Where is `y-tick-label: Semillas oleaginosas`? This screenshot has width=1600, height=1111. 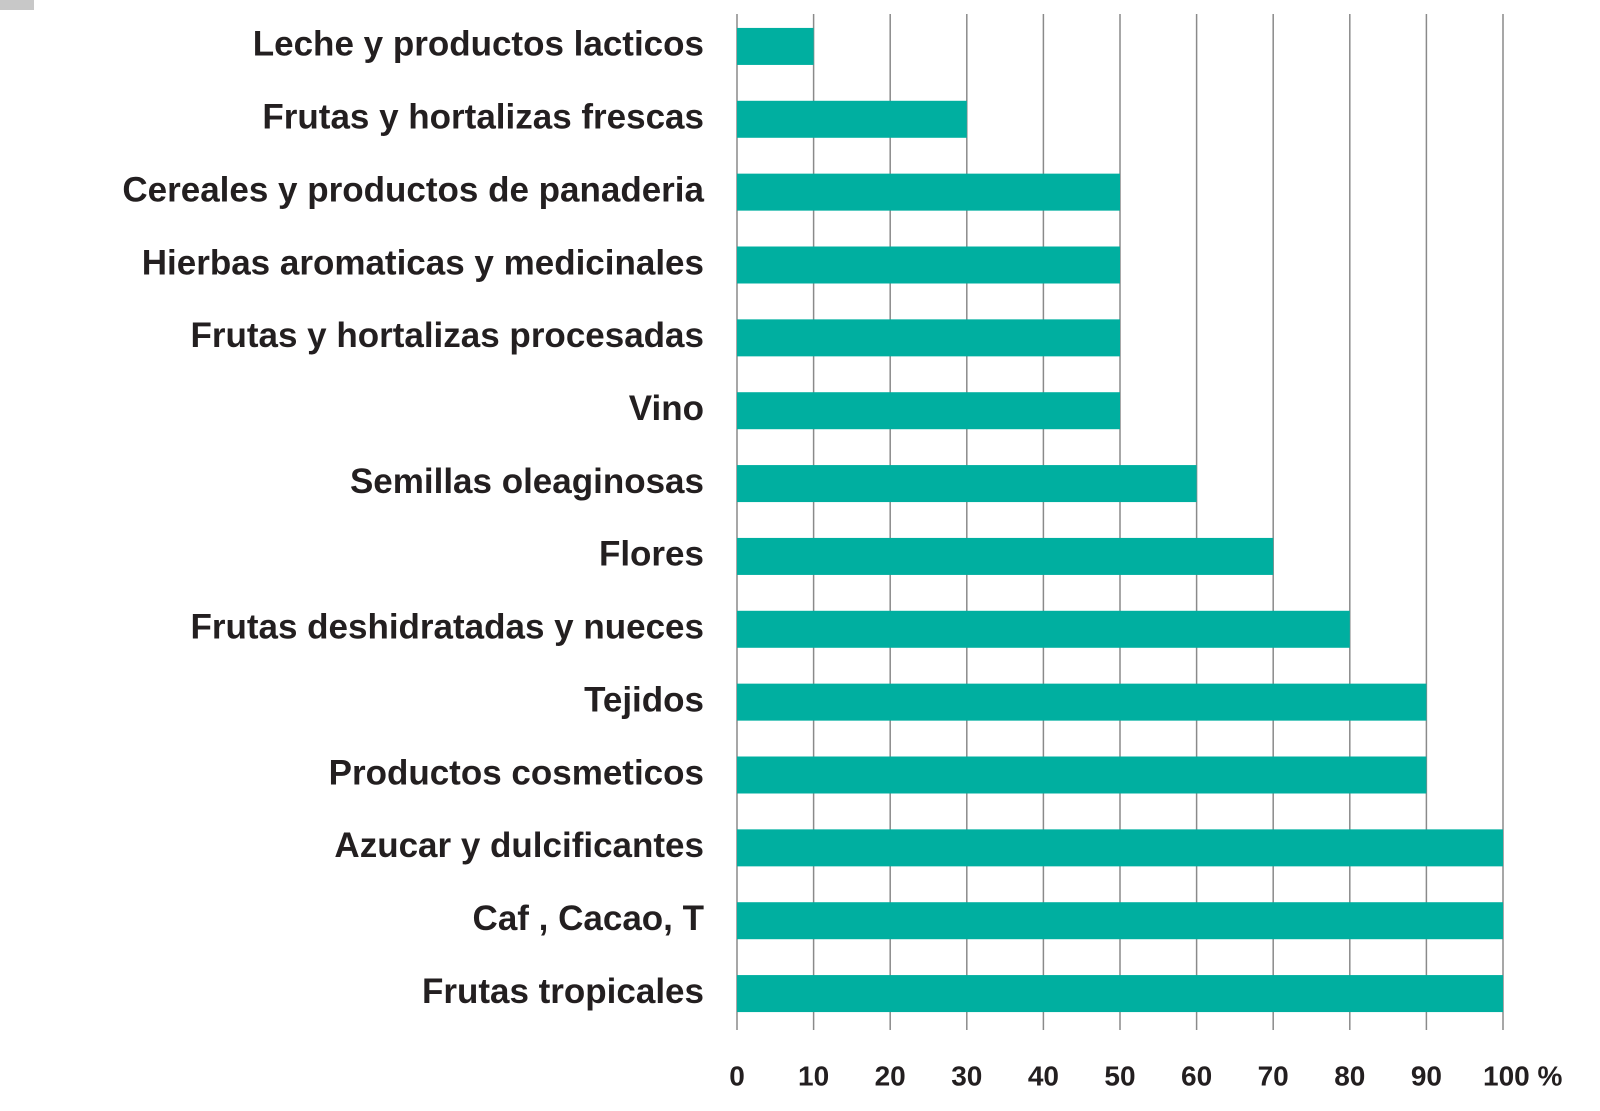 y-tick-label: Semillas oleaginosas is located at coordinates (527, 481).